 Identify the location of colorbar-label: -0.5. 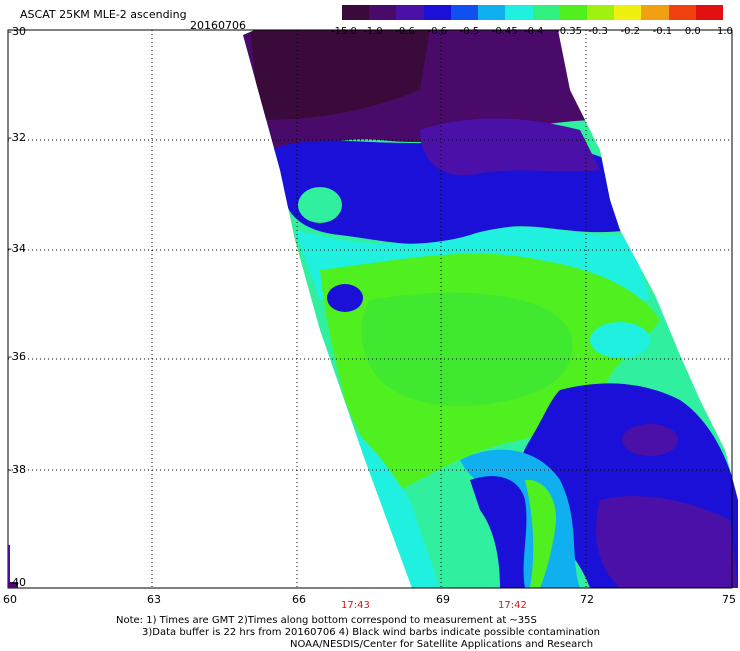
(469, 31).